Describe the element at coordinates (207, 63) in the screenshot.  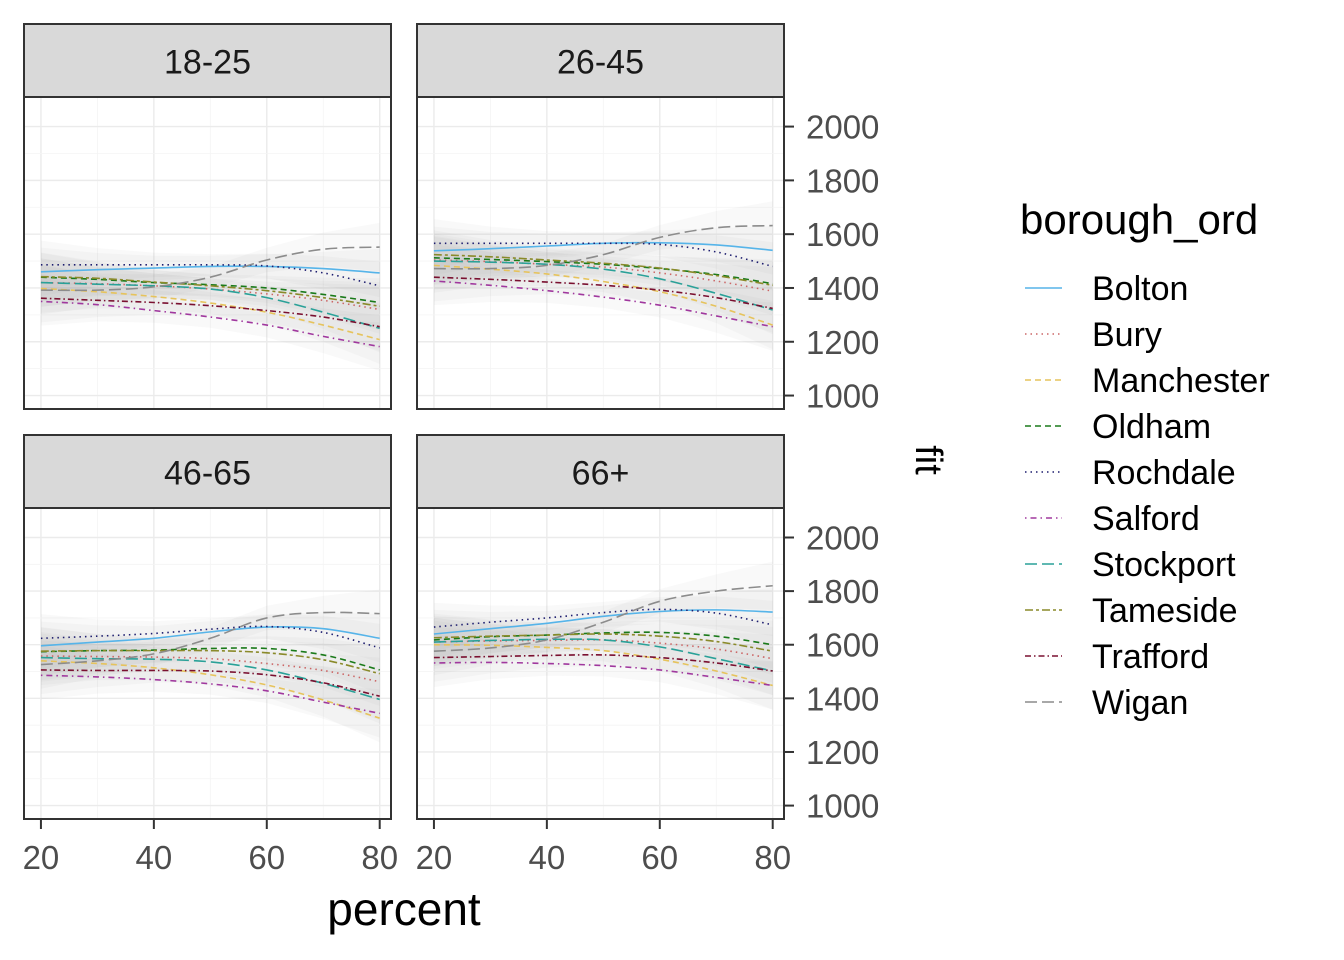
I see `facet-strip-label: 18-25` at that location.